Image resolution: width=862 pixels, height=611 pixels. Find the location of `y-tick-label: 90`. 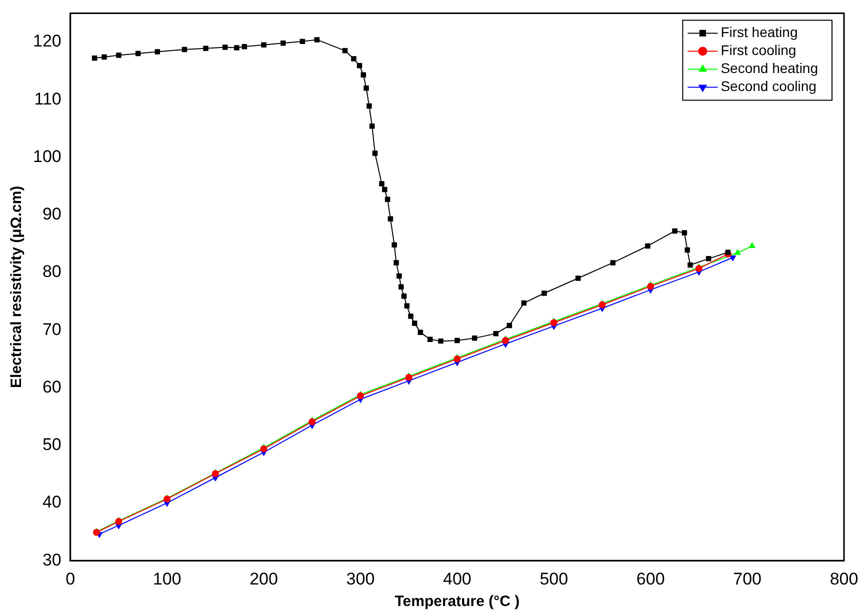

y-tick-label: 90 is located at coordinates (52, 214).